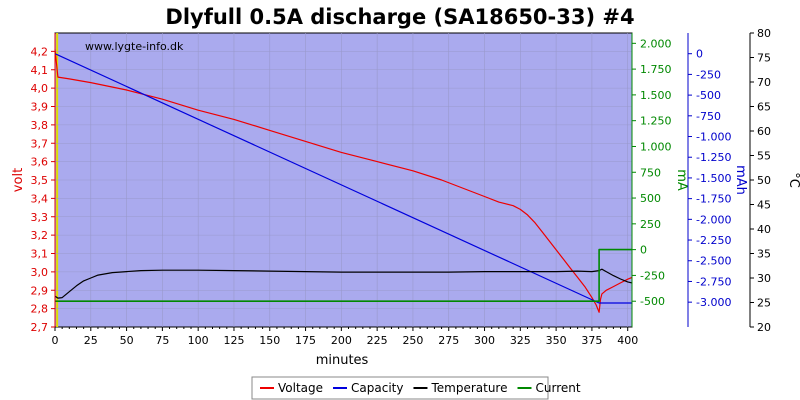 The image size is (800, 400). Describe the element at coordinates (40, 125) in the screenshot. I see `volt-tick-label: 3,8` at that location.